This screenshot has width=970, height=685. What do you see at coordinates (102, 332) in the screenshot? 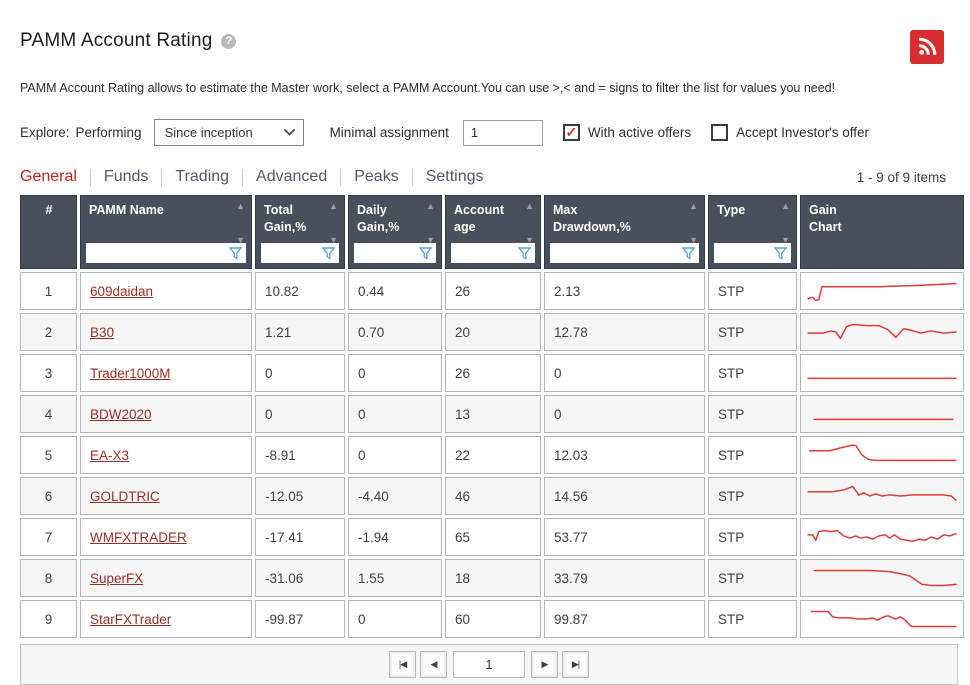
I see `pamm-name-link: B30` at bounding box center [102, 332].